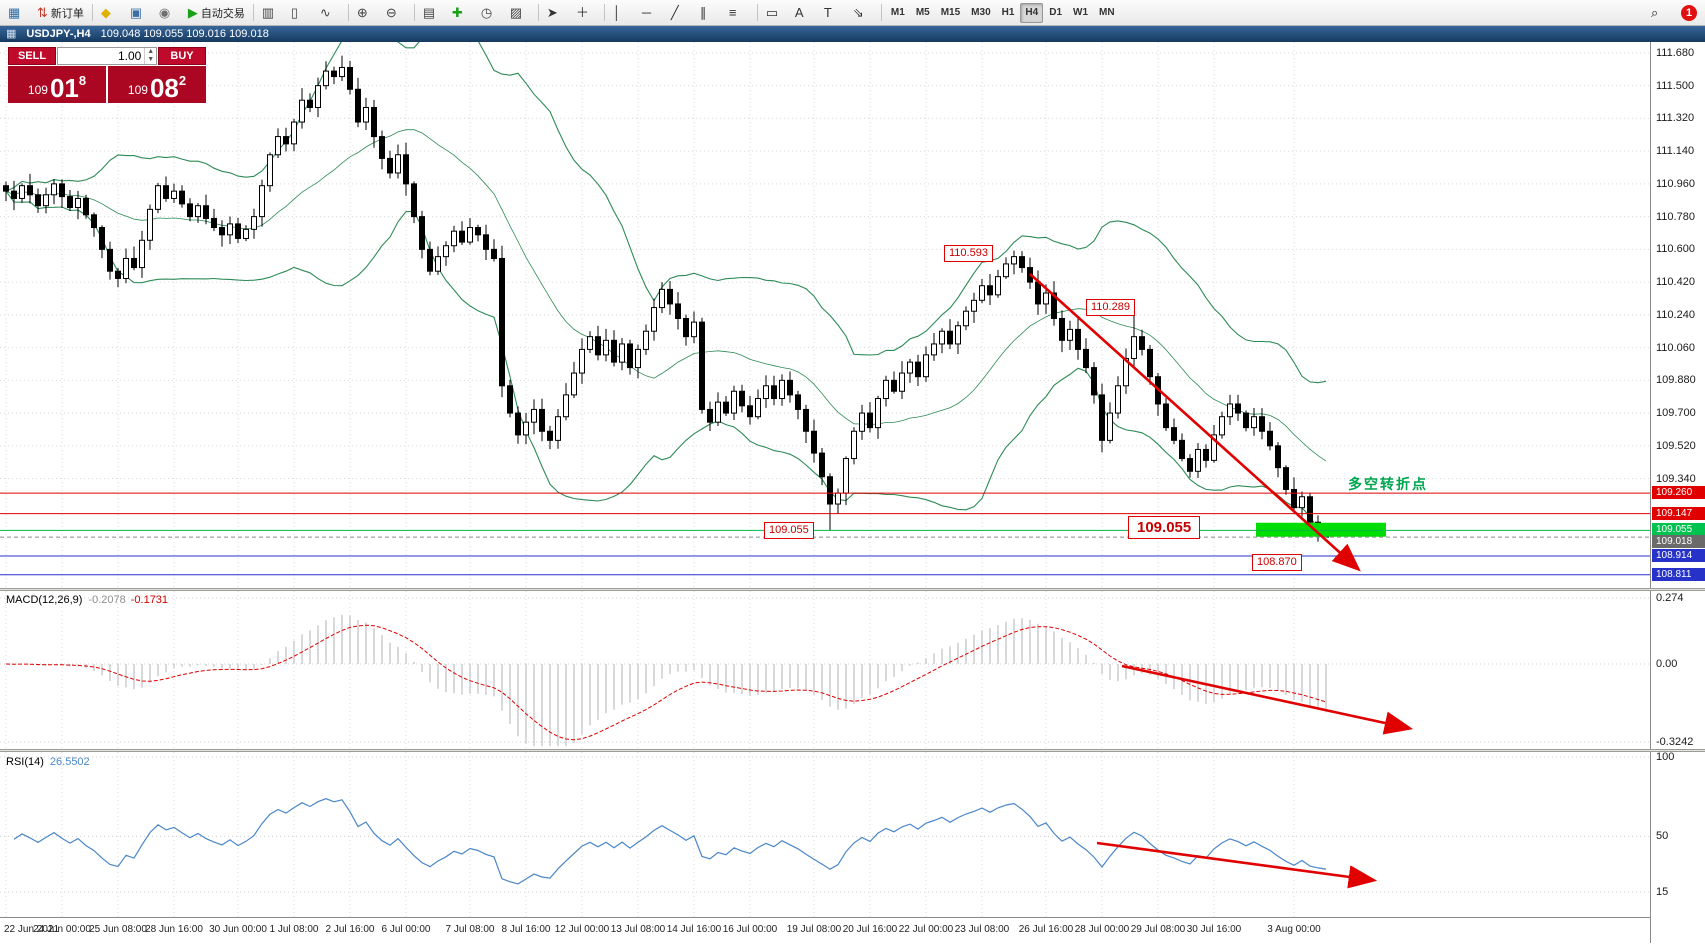 This screenshot has width=1705, height=944. Describe the element at coordinates (396, 13) in the screenshot. I see `zoom-out-icon: ⊖` at that location.